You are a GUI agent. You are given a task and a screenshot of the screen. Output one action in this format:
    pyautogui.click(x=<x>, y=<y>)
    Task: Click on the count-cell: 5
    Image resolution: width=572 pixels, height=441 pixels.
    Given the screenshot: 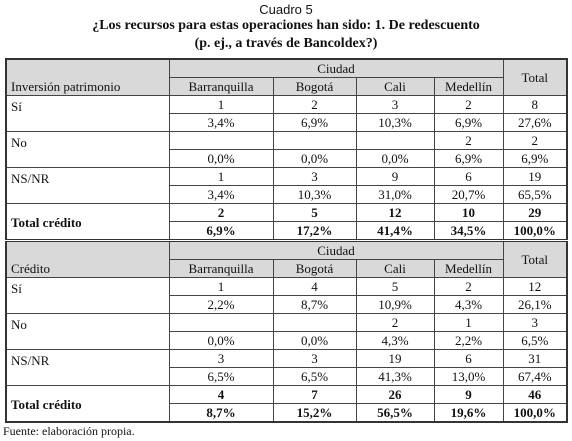 What is the action you would take?
    pyautogui.click(x=314, y=212)
    